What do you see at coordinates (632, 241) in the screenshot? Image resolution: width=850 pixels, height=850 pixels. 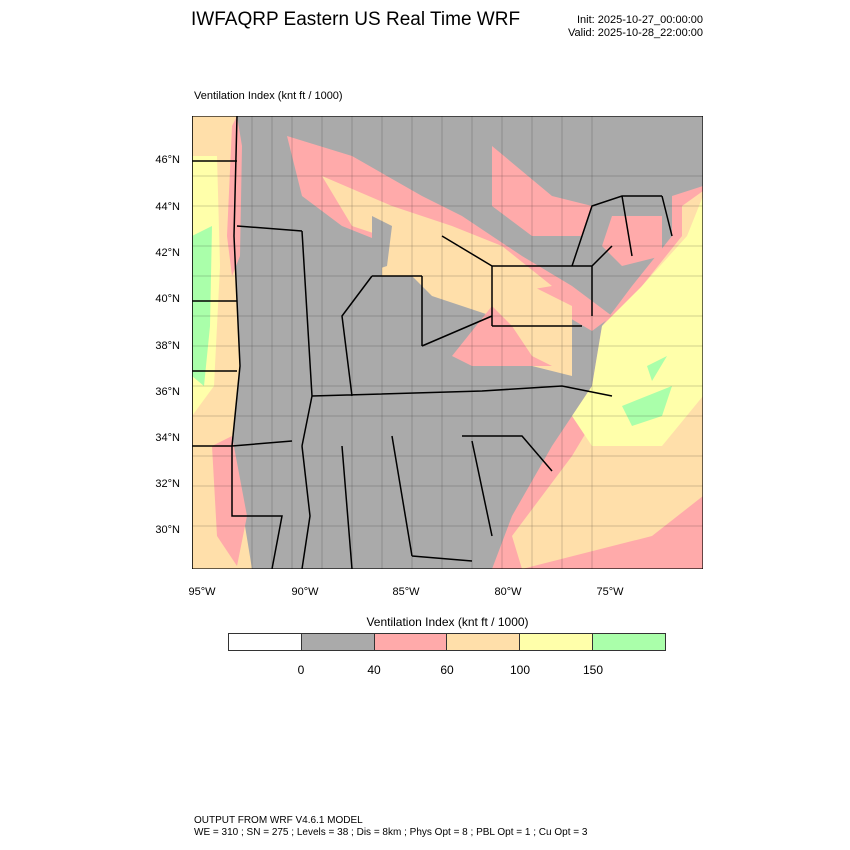 I see `zone-pink-ne` at bounding box center [632, 241].